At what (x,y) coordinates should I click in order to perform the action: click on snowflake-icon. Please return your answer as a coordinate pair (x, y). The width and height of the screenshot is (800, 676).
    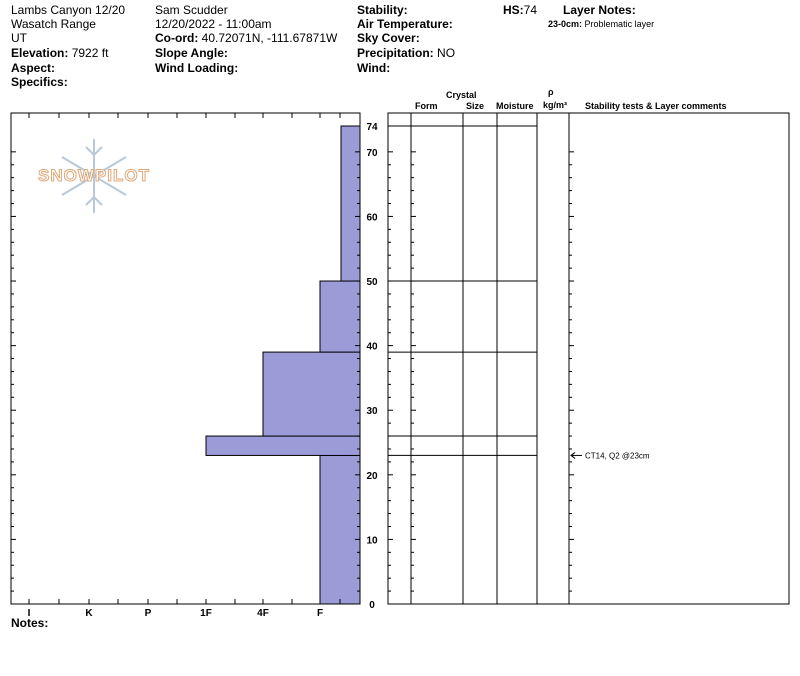
    Looking at the image, I should click on (94, 176).